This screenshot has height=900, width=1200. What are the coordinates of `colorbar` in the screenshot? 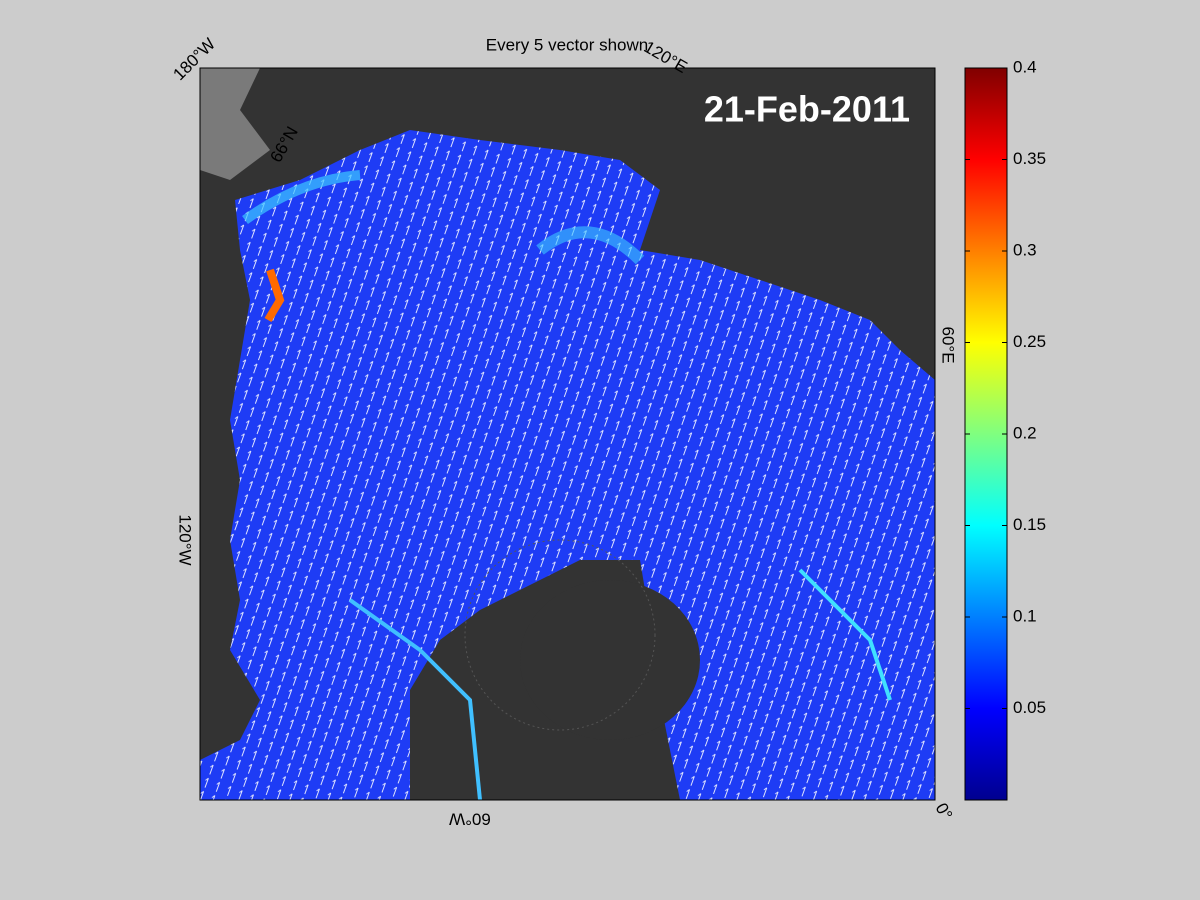 It's located at (986, 434).